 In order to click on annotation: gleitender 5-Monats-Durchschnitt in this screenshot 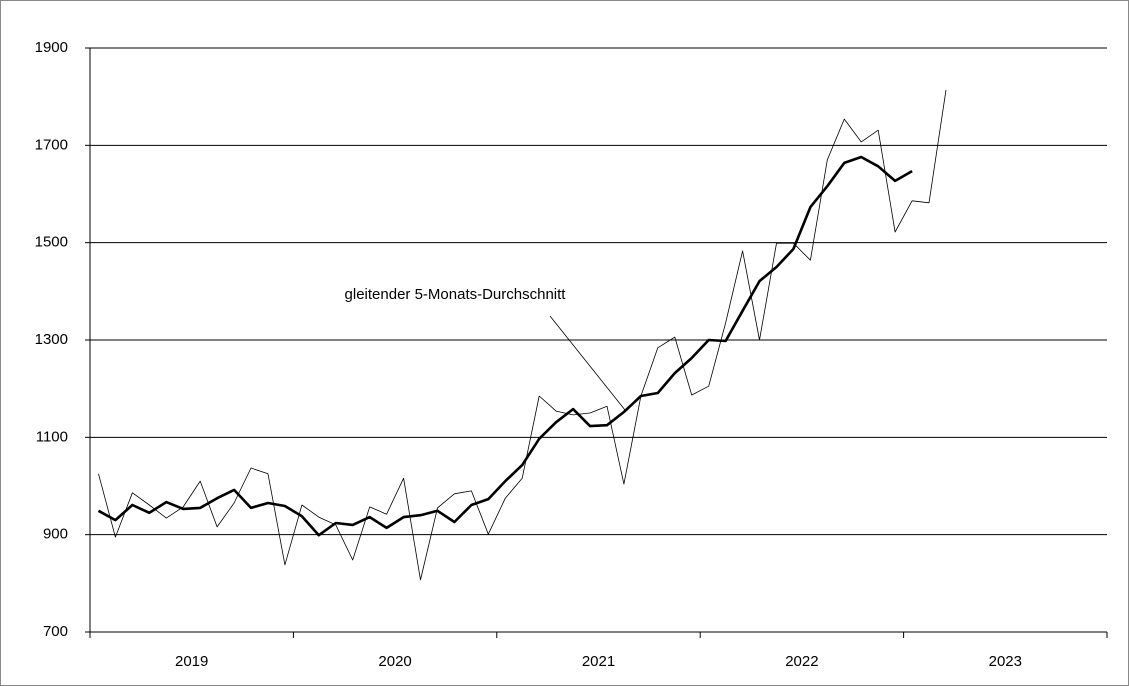, I will do `click(456, 294)`.